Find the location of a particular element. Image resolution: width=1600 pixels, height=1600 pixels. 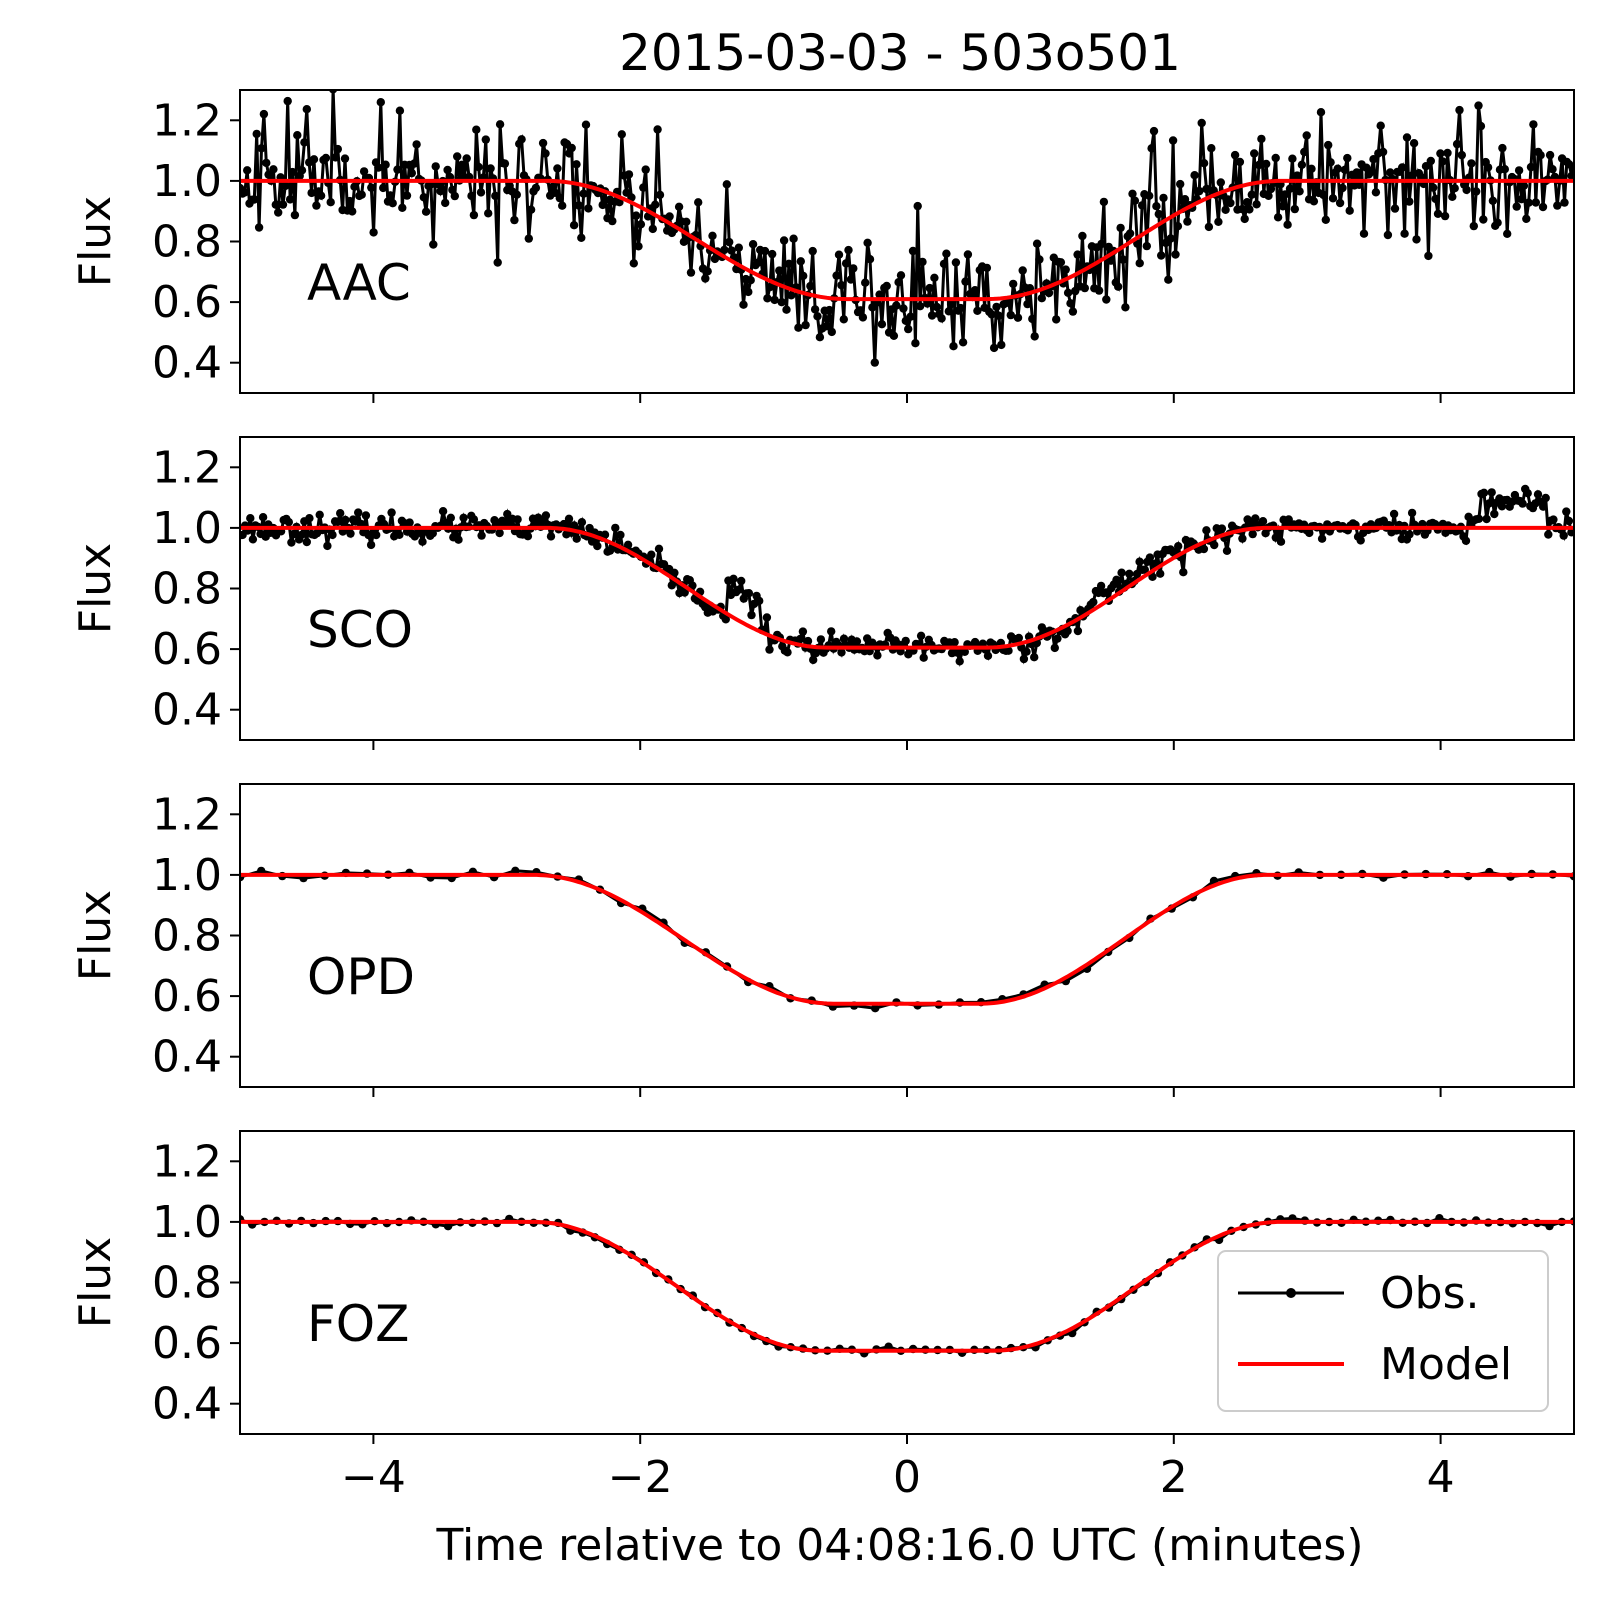

legend-frame is located at coordinates (1383, 1331).